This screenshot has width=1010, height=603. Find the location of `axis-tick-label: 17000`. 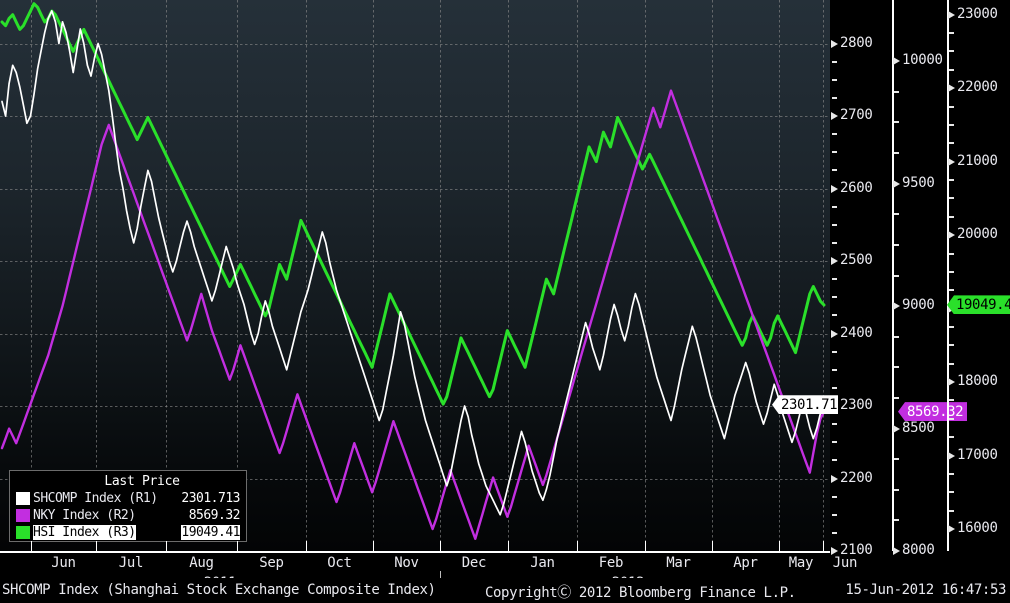

axis-tick-label: 17000 is located at coordinates (977, 454).